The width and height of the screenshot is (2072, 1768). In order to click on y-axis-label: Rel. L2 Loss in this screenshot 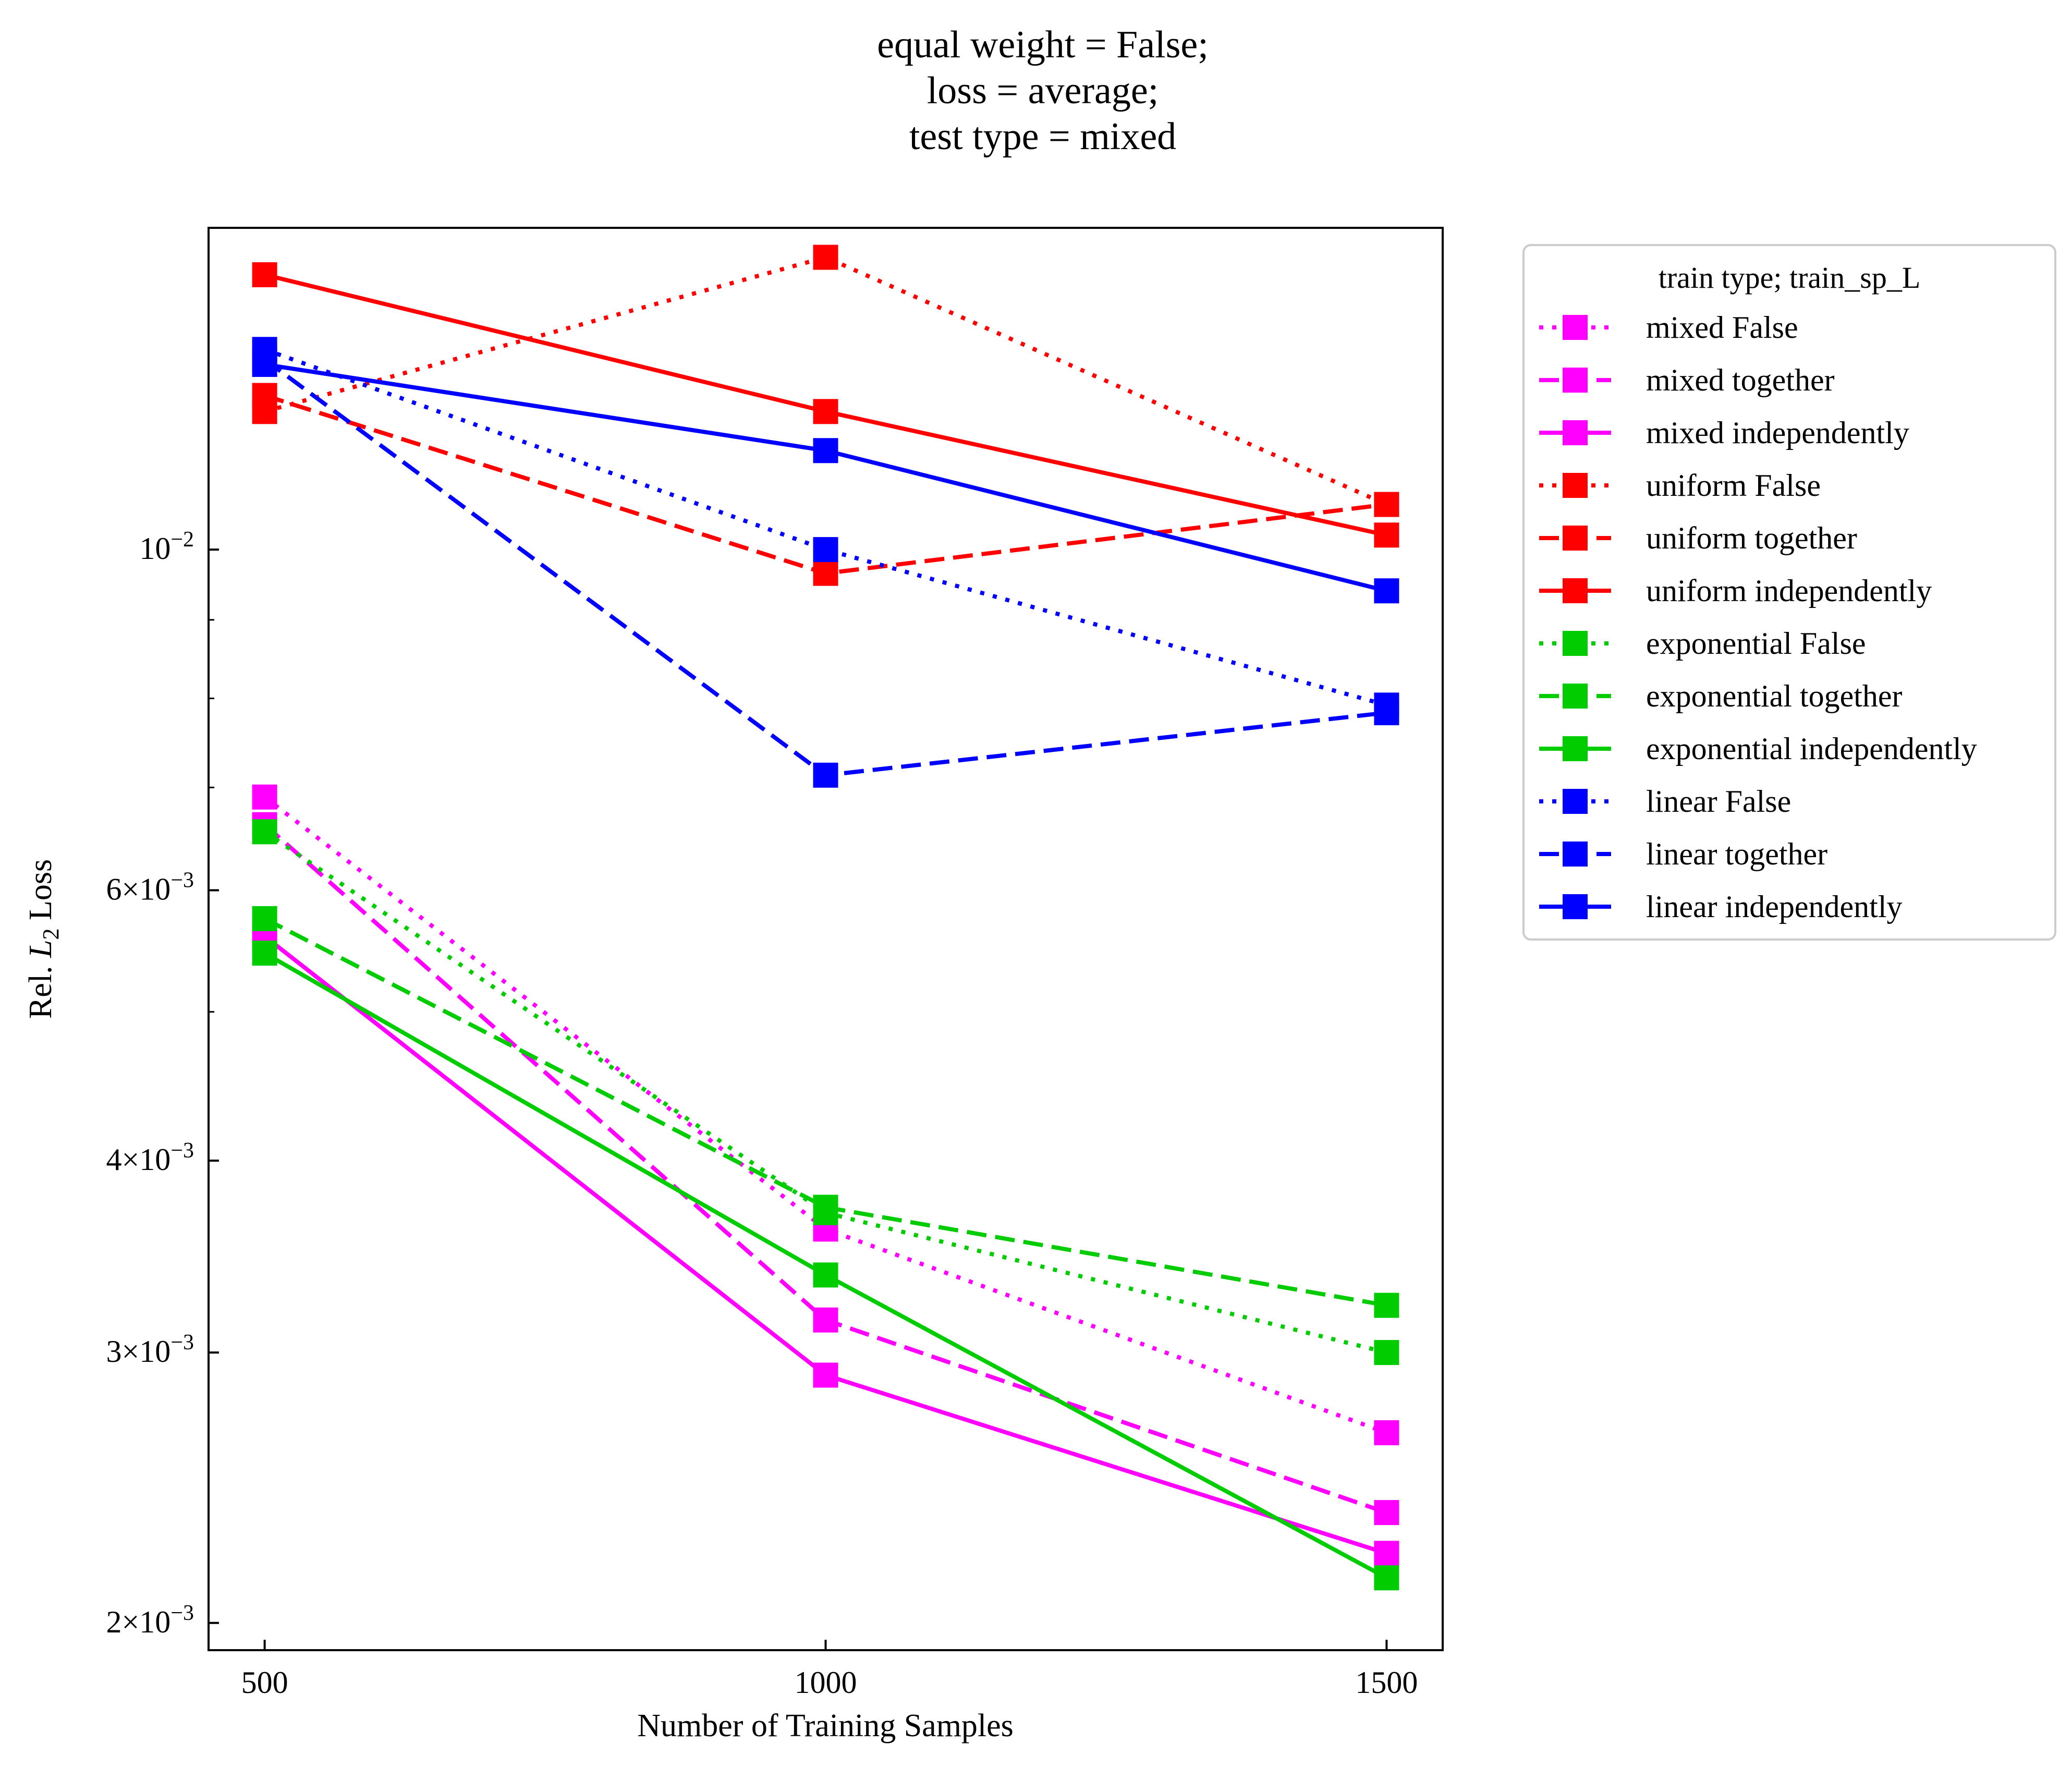, I will do `click(43, 939)`.